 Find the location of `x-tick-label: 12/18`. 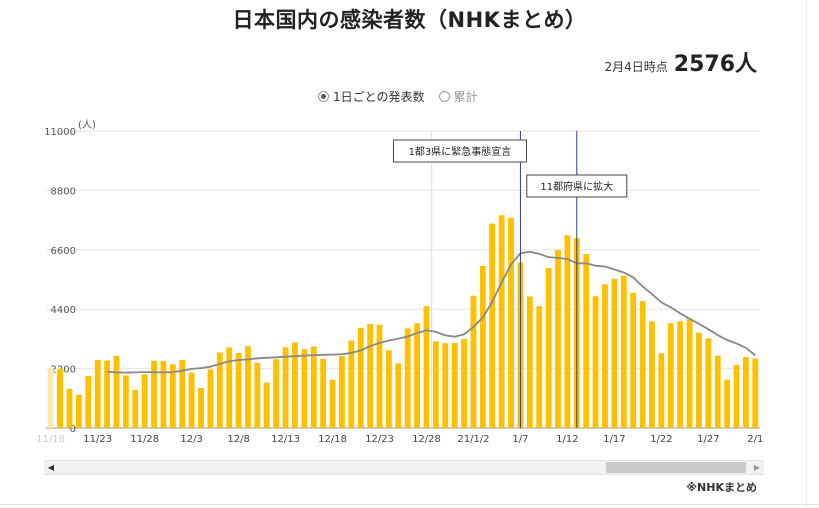

x-tick-label: 12/18 is located at coordinates (332, 439).